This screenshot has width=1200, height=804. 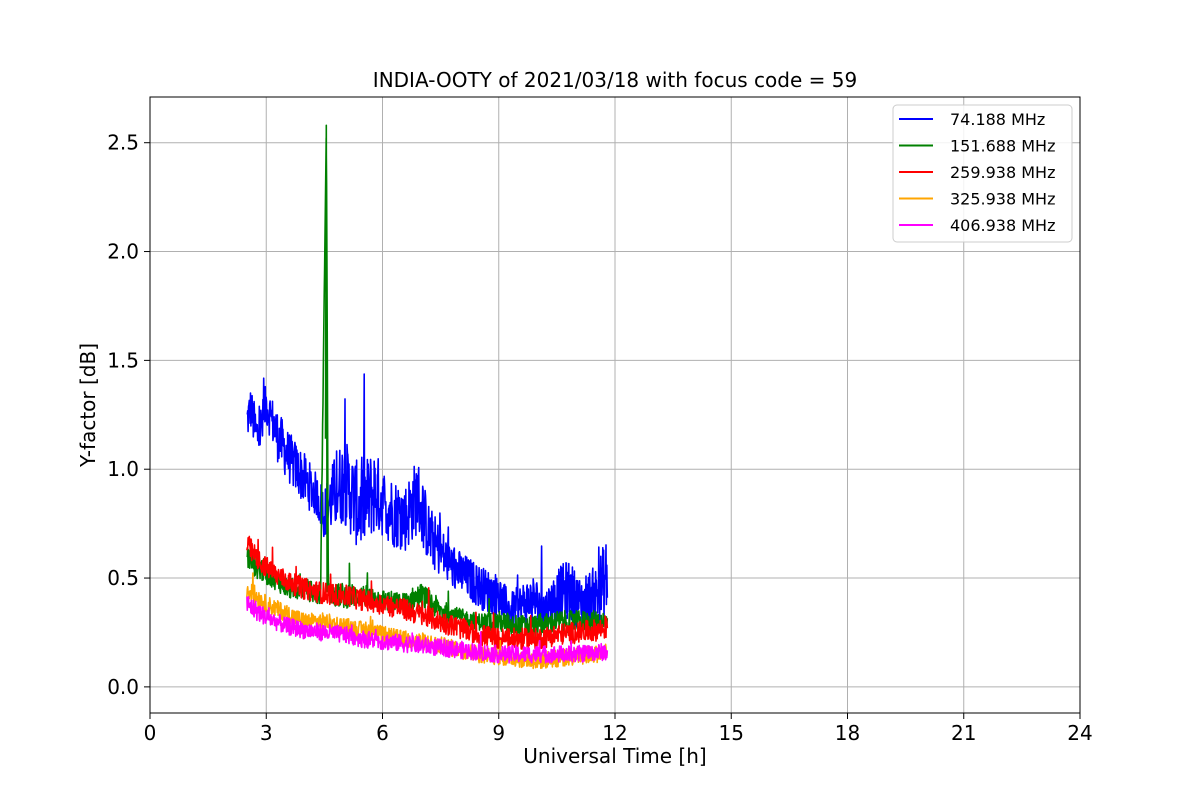 What do you see at coordinates (1002, 172) in the screenshot?
I see `legend-label: 259.938 MHz` at bounding box center [1002, 172].